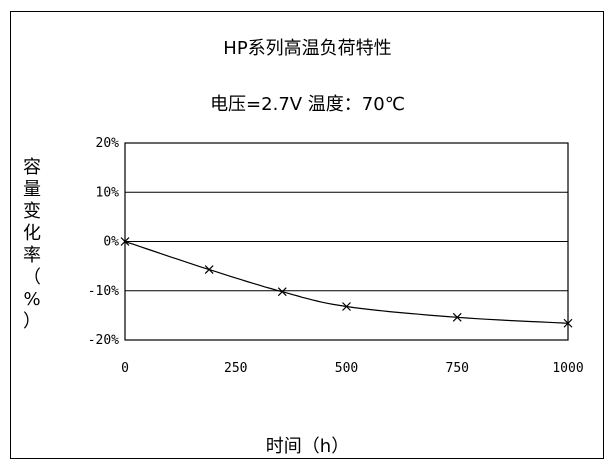 The image size is (615, 470). I want to click on y-tick-label: 10%, so click(108, 192).